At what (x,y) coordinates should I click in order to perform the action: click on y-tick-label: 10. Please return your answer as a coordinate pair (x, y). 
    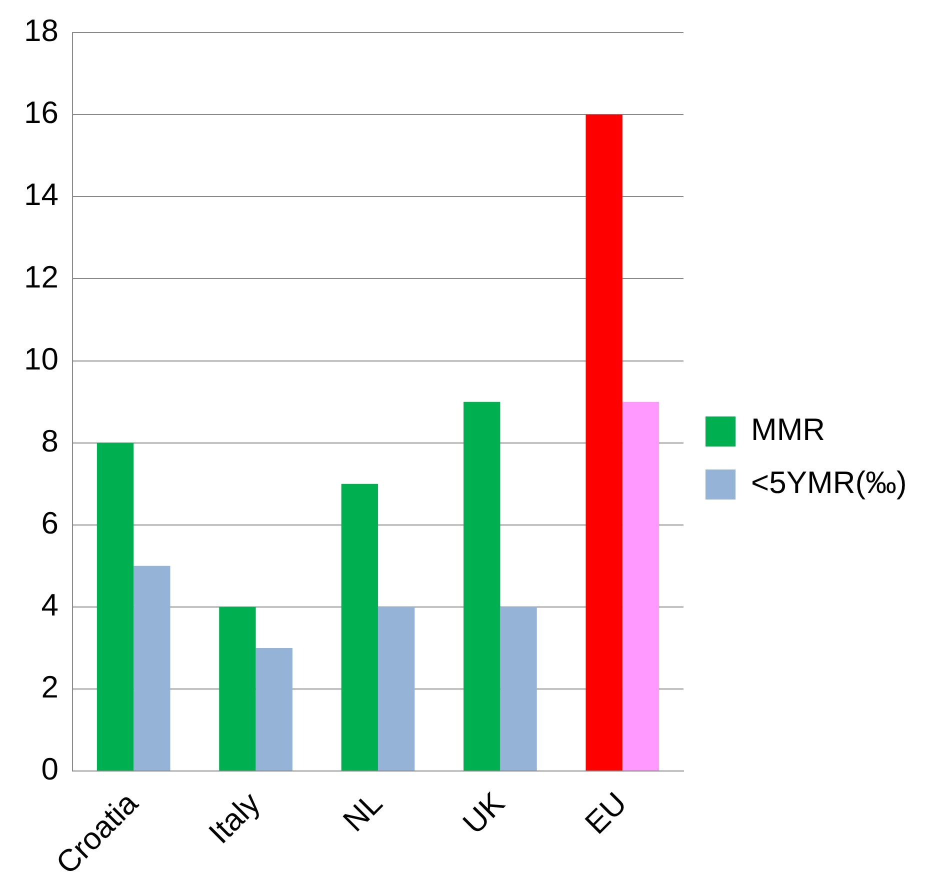
    Looking at the image, I should click on (41, 358).